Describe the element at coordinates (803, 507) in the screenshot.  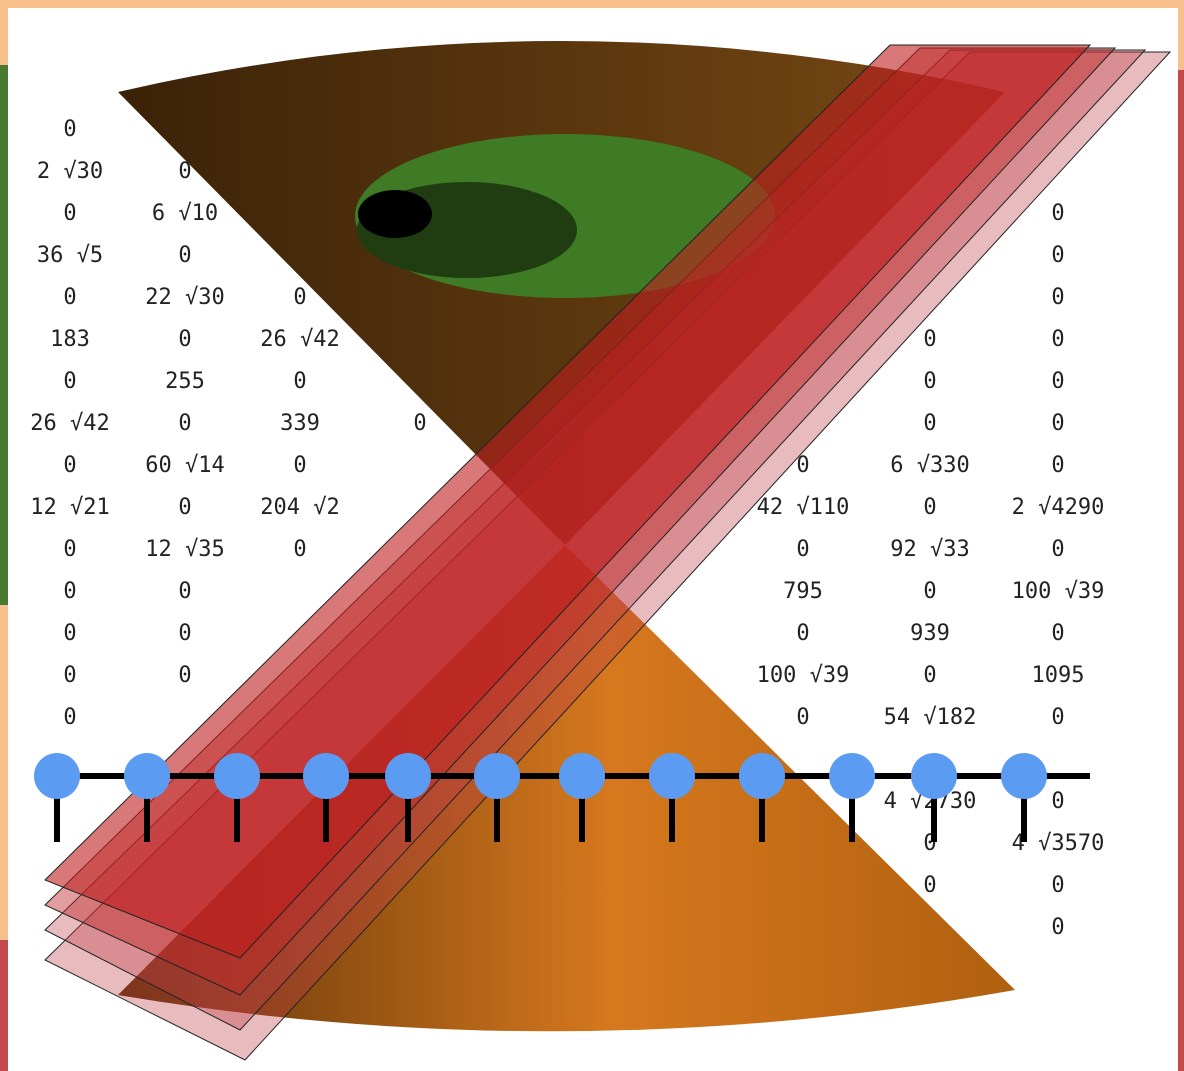
I see `matrix-cell: 42 √110` at that location.